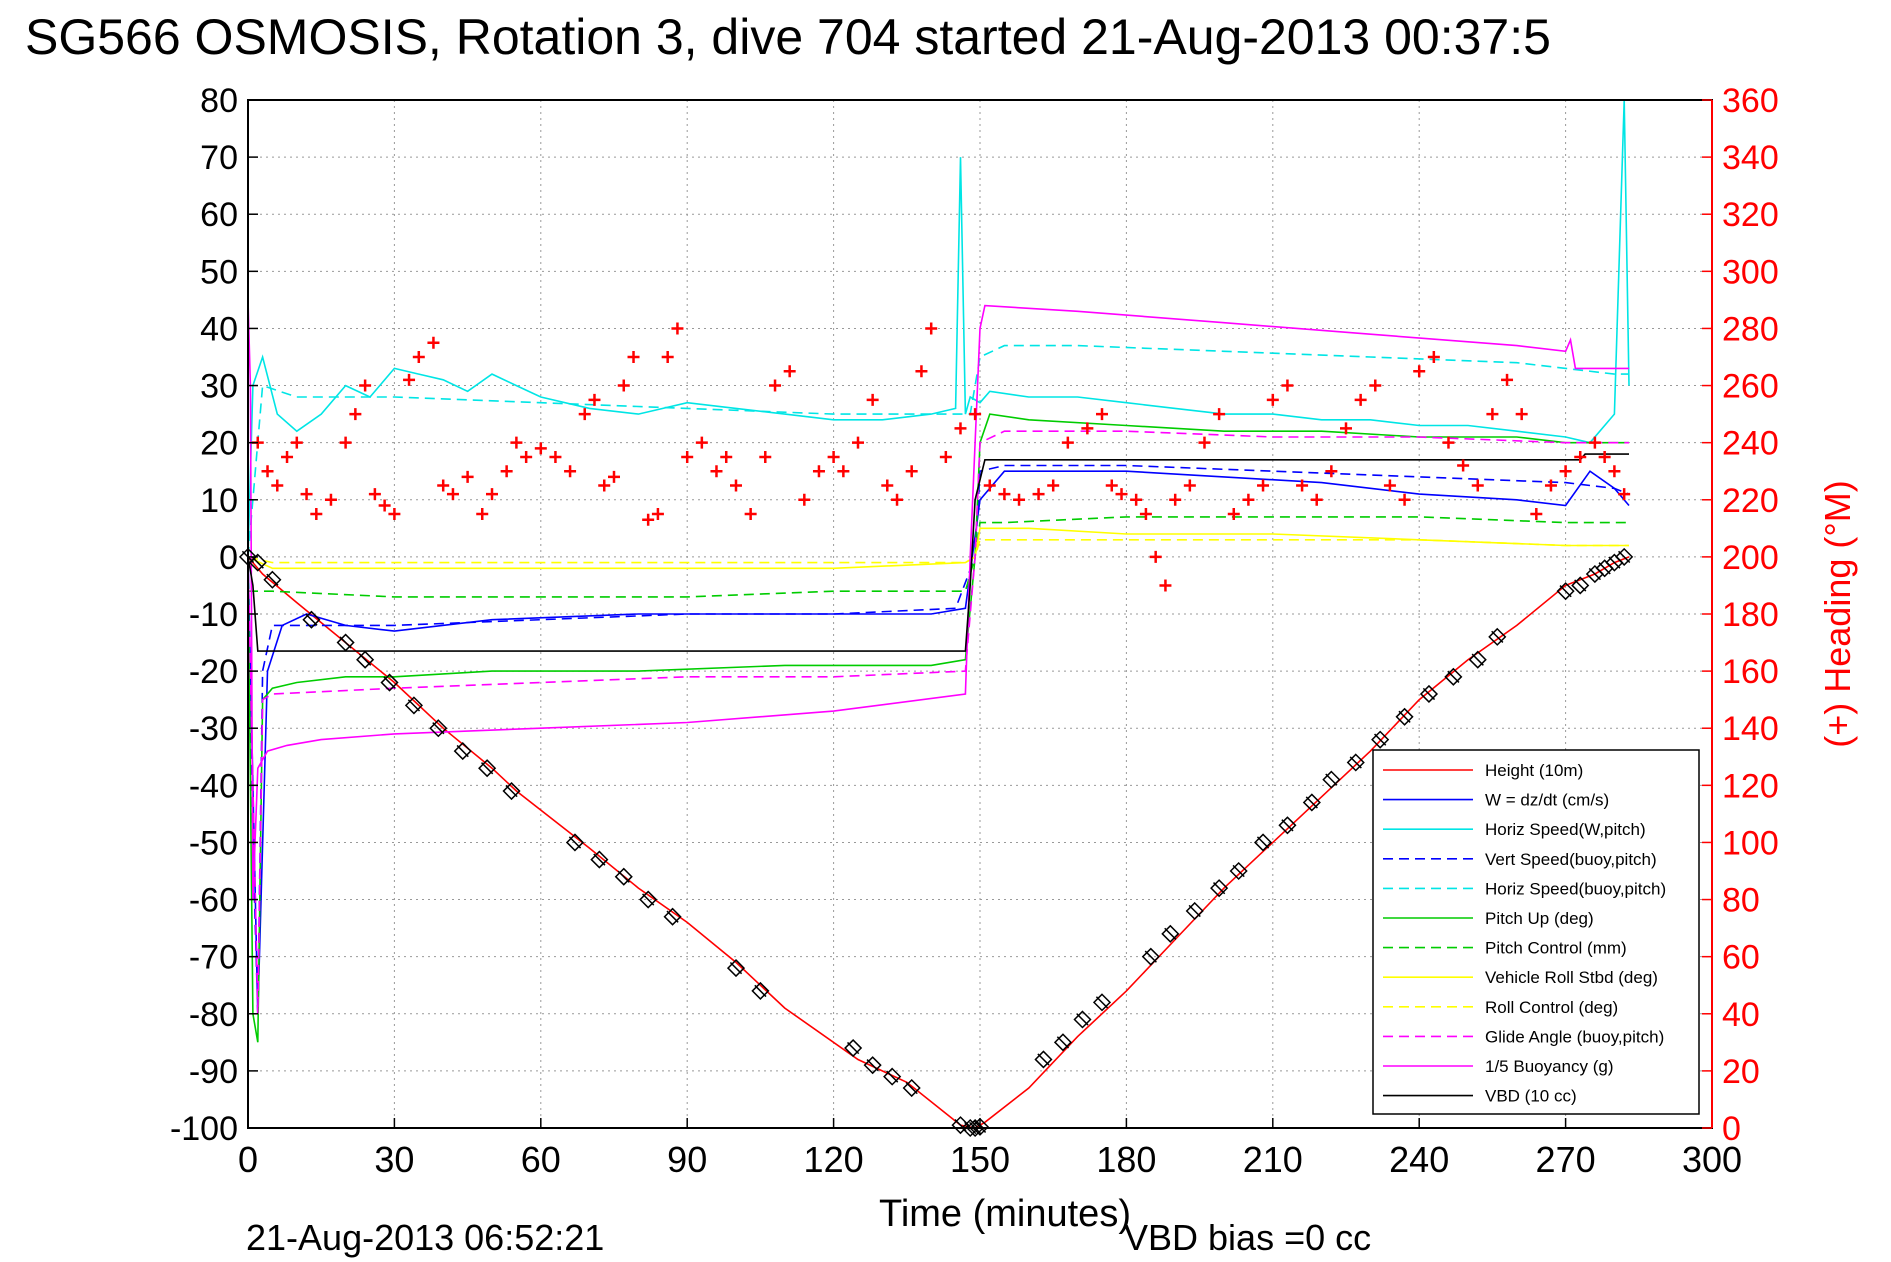 This screenshot has width=1891, height=1262. I want to click on y-tick-label: -90, so click(213, 1072).